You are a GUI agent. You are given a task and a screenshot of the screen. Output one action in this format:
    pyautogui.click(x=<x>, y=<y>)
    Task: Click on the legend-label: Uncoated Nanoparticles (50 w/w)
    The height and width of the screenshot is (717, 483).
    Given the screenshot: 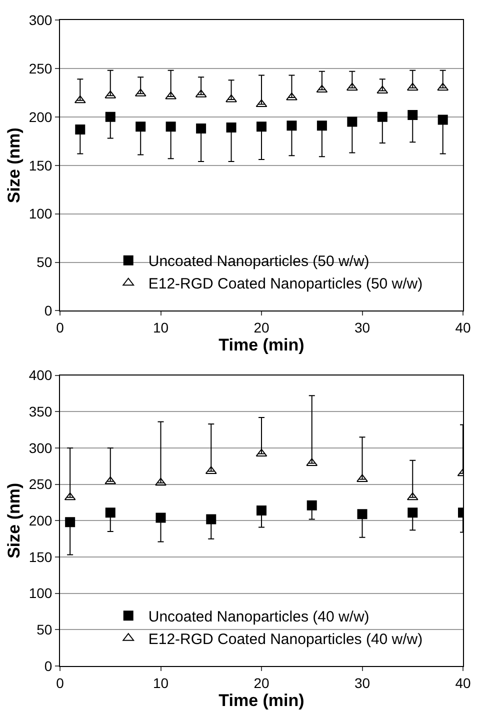 What is the action you would take?
    pyautogui.click(x=259, y=261)
    